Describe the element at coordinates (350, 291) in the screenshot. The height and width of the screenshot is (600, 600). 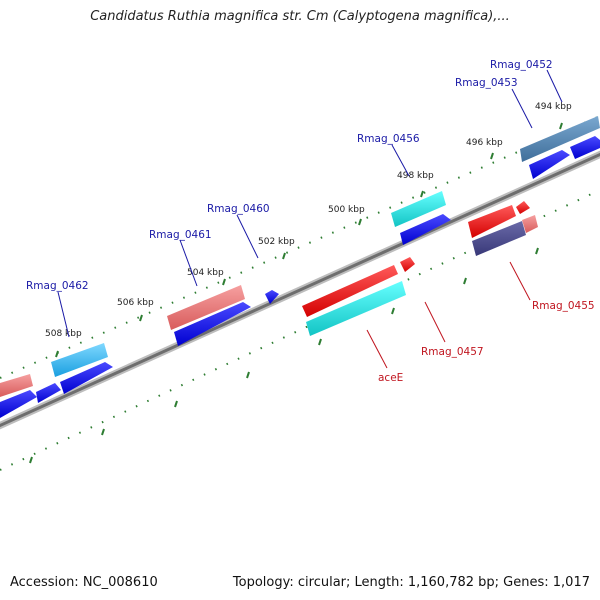
I see `gene-aceE` at that location.